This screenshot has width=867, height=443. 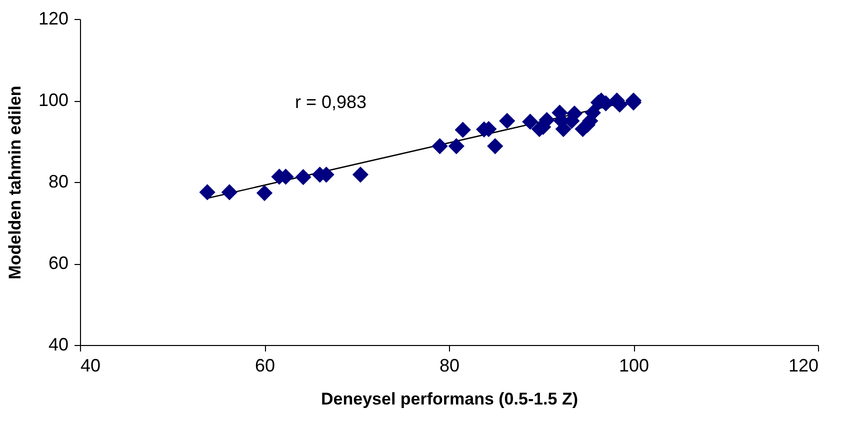 What do you see at coordinates (331, 102) in the screenshot?
I see `annotation: r = 0,983` at bounding box center [331, 102].